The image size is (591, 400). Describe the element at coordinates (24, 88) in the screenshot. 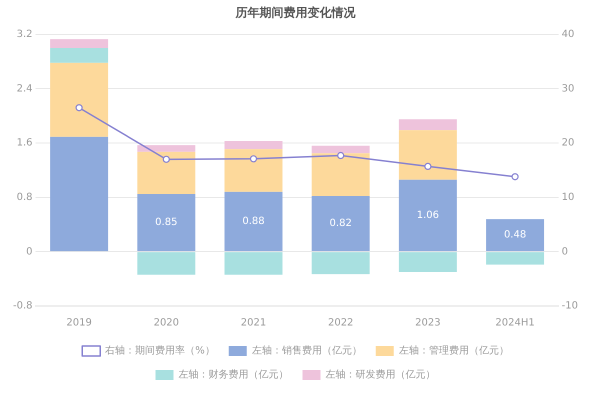

I see `y-tick-label: 2.4` at that location.